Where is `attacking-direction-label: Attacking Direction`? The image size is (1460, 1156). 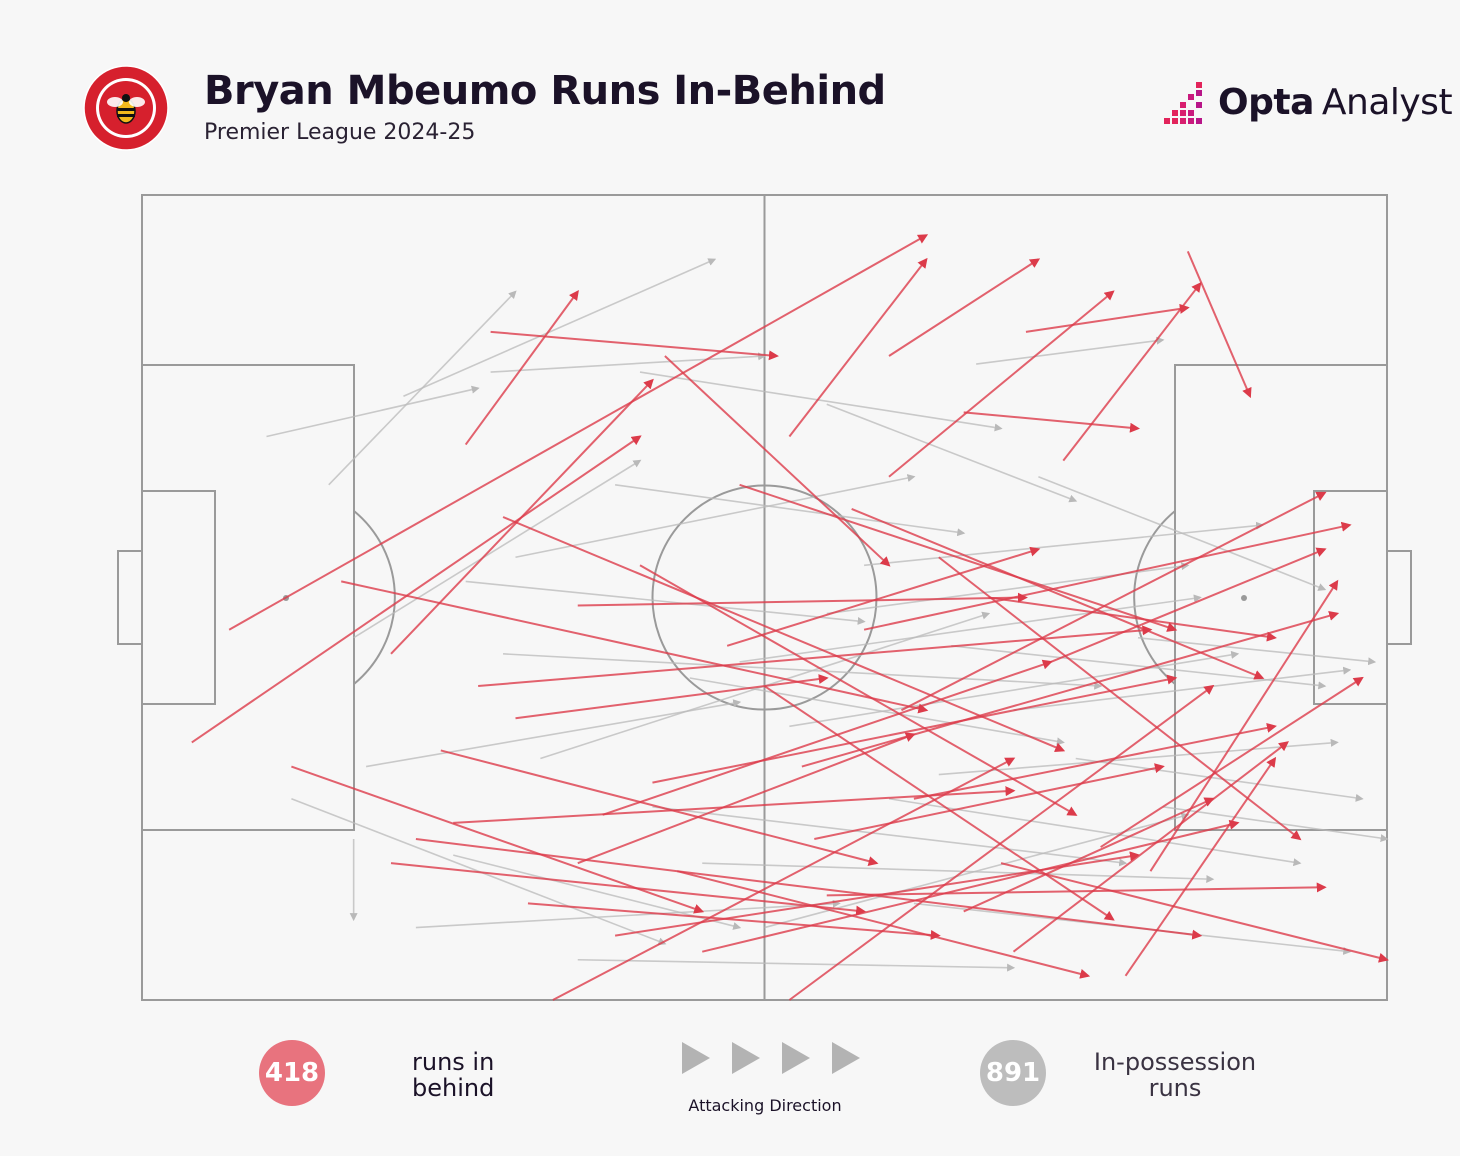 attacking-direction-label: Attacking Direction is located at coordinates (765, 1105).